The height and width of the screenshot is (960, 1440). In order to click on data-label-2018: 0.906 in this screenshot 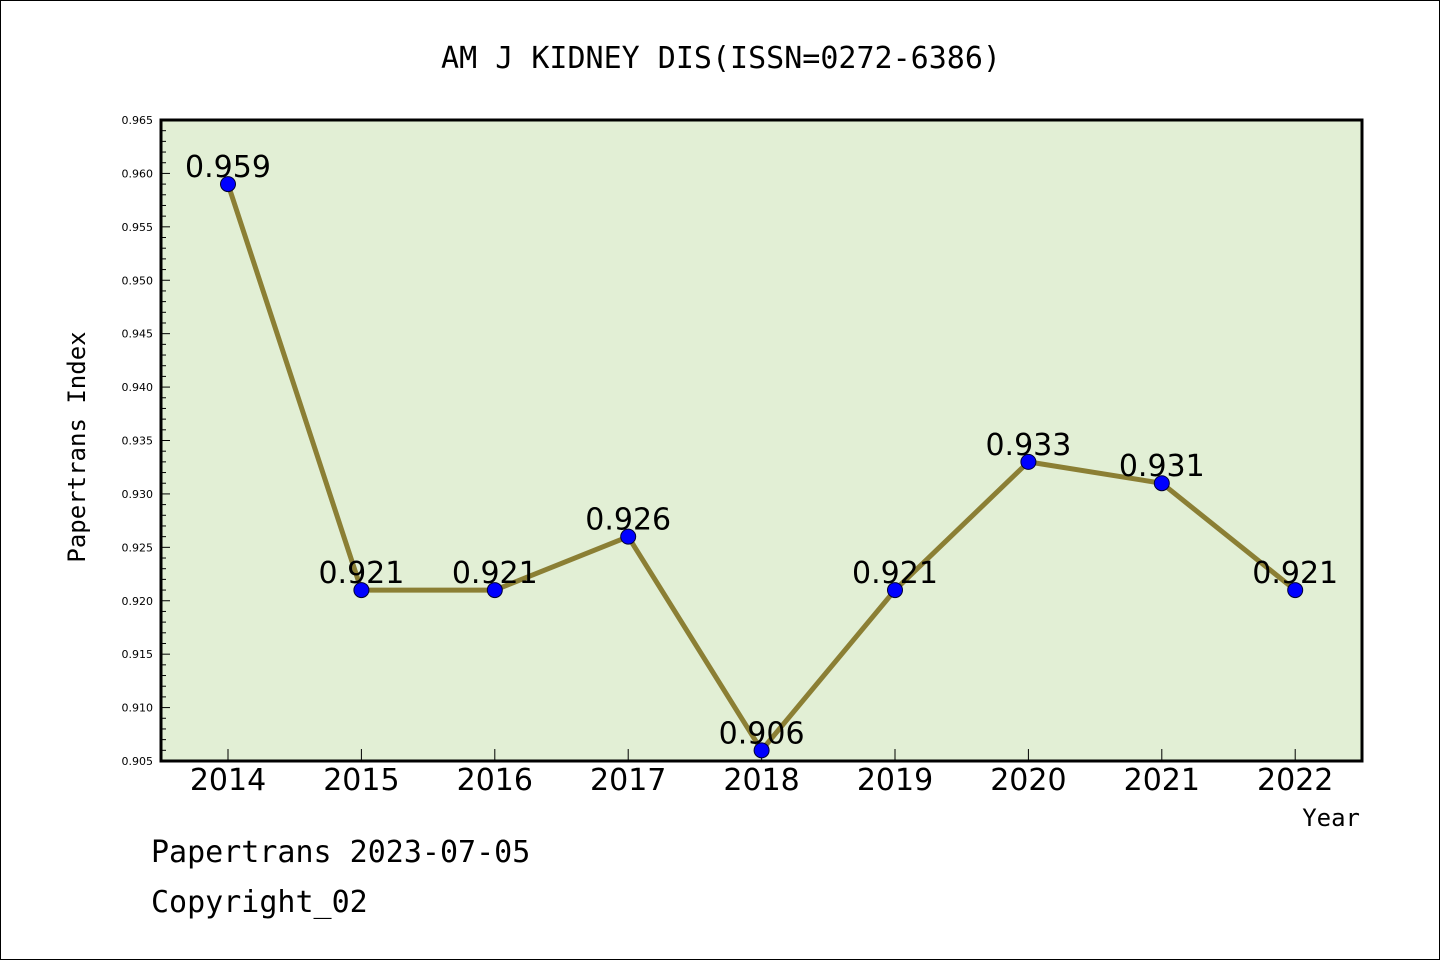, I will do `click(762, 733)`.